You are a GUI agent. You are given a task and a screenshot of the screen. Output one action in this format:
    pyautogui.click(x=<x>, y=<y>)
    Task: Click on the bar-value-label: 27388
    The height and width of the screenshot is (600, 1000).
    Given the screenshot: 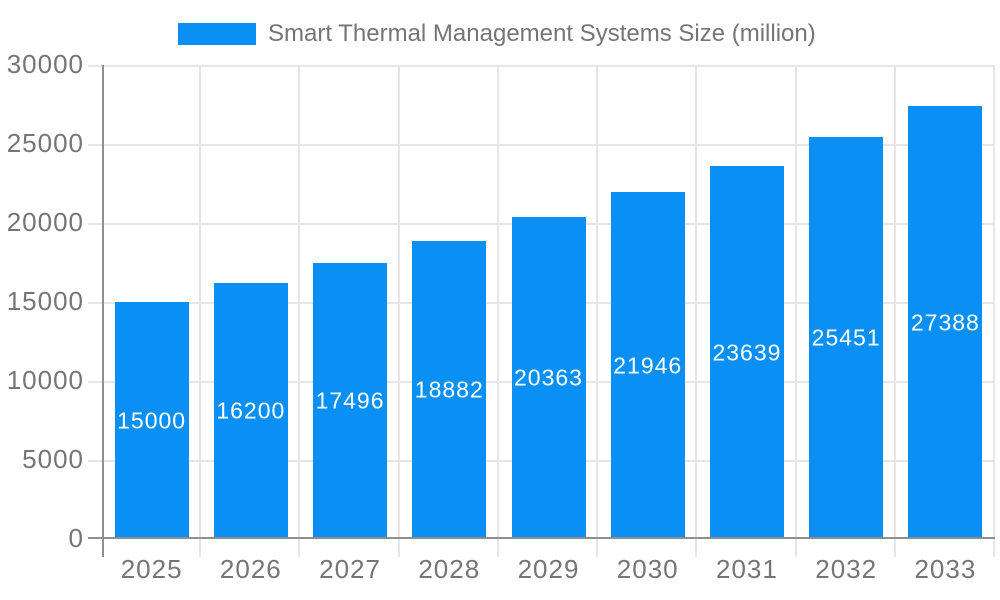 What is the action you would take?
    pyautogui.click(x=945, y=322)
    